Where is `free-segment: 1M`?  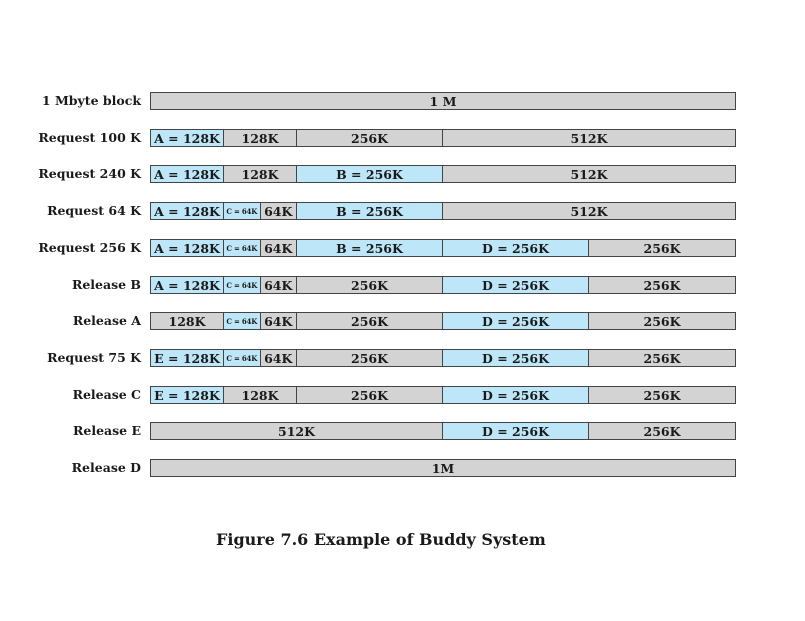 free-segment: 1M is located at coordinates (443, 468).